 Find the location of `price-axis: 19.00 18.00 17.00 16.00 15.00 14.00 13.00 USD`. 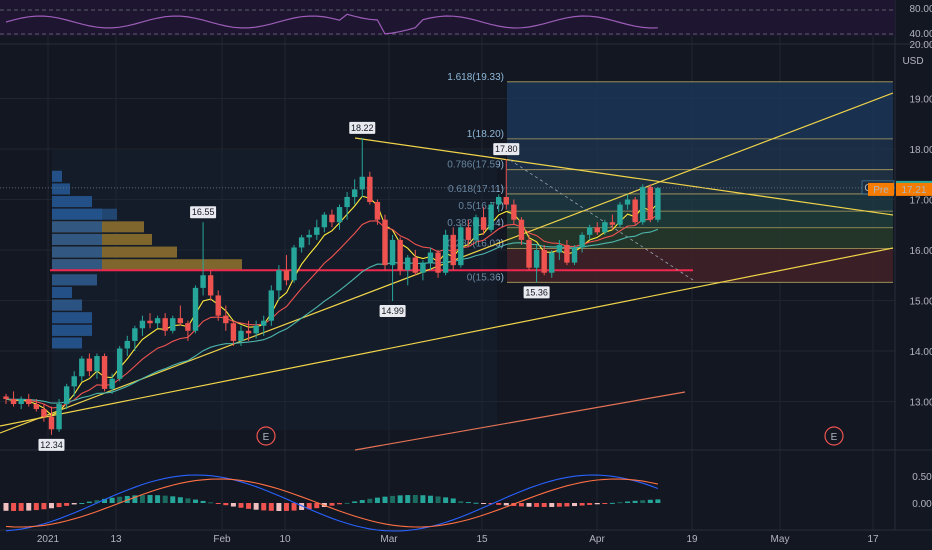

price-axis: 19.00 18.00 17.00 16.00 15.00 14.00 13.00 USD is located at coordinates (917, 232).